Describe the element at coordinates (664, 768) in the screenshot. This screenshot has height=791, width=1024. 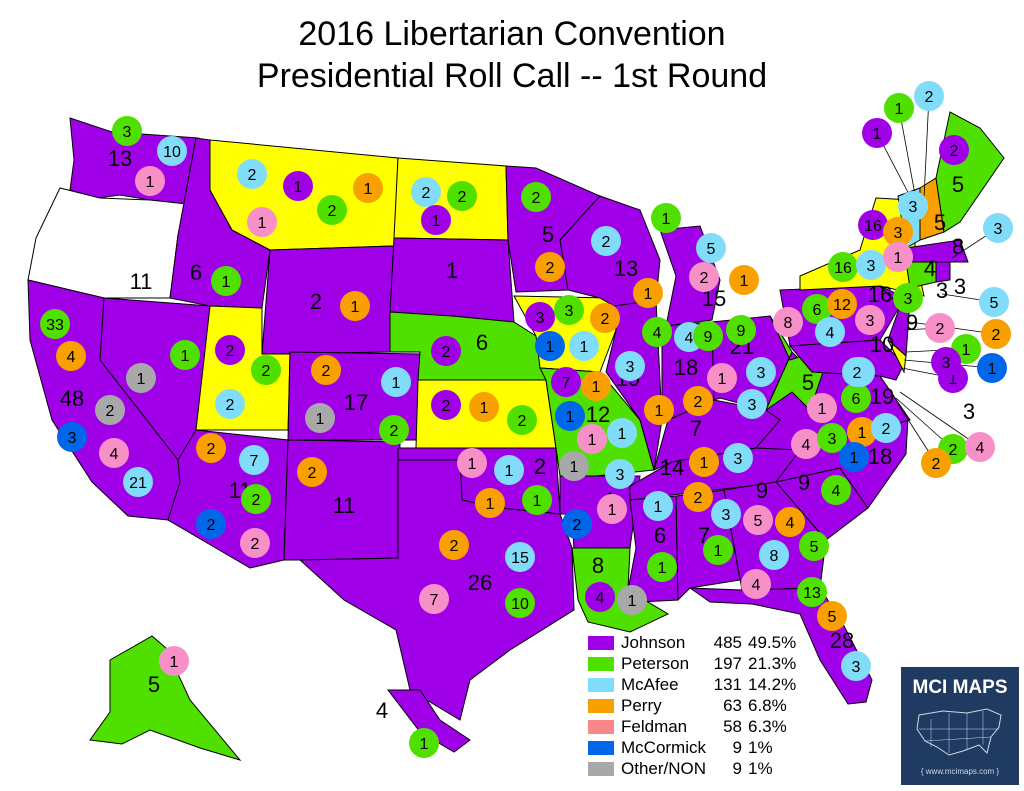
I see `legend-name: Other/NON` at that location.